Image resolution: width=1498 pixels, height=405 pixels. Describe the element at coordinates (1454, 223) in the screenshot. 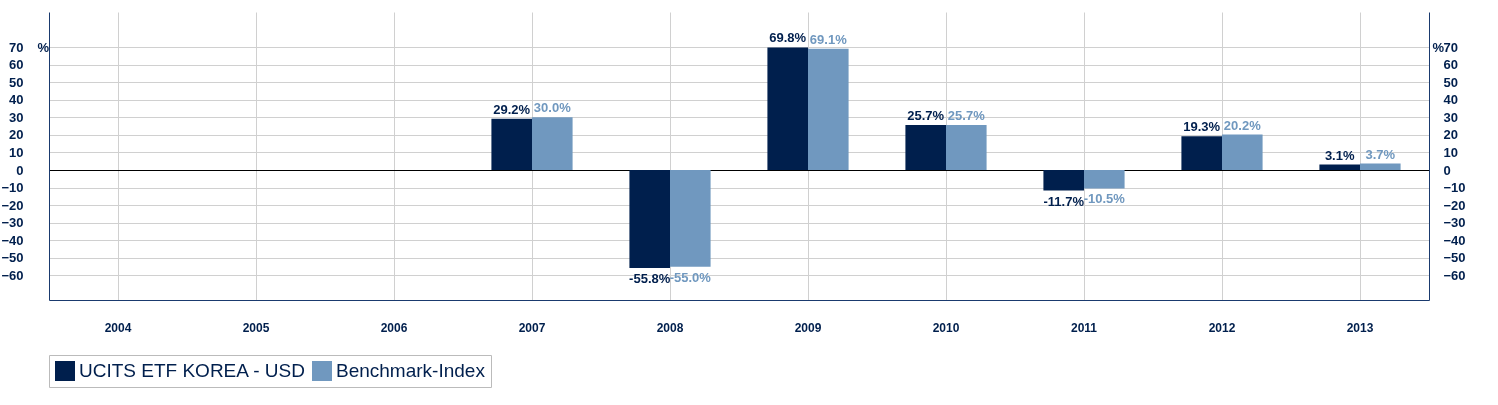

I see `y2-tick-label: −30` at that location.